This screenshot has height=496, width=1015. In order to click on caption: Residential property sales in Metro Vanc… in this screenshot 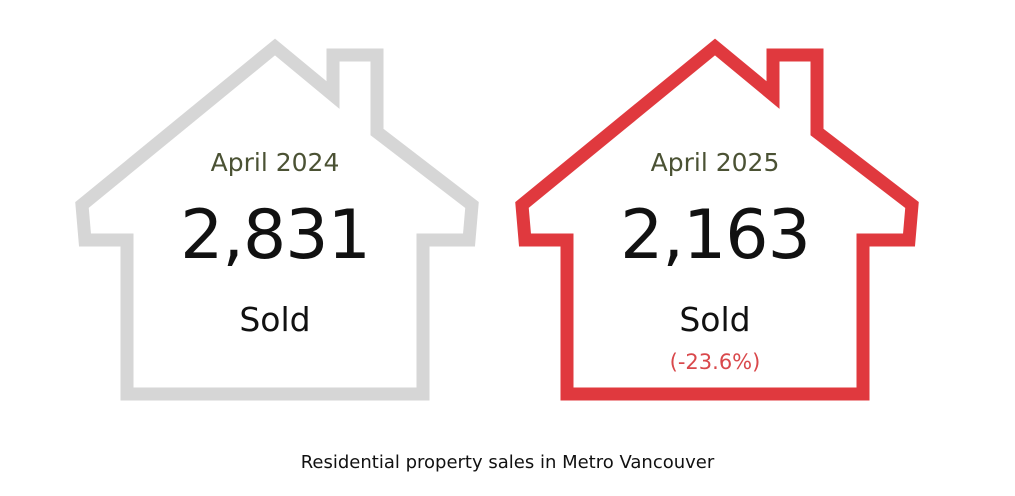, I will do `click(507, 462)`.